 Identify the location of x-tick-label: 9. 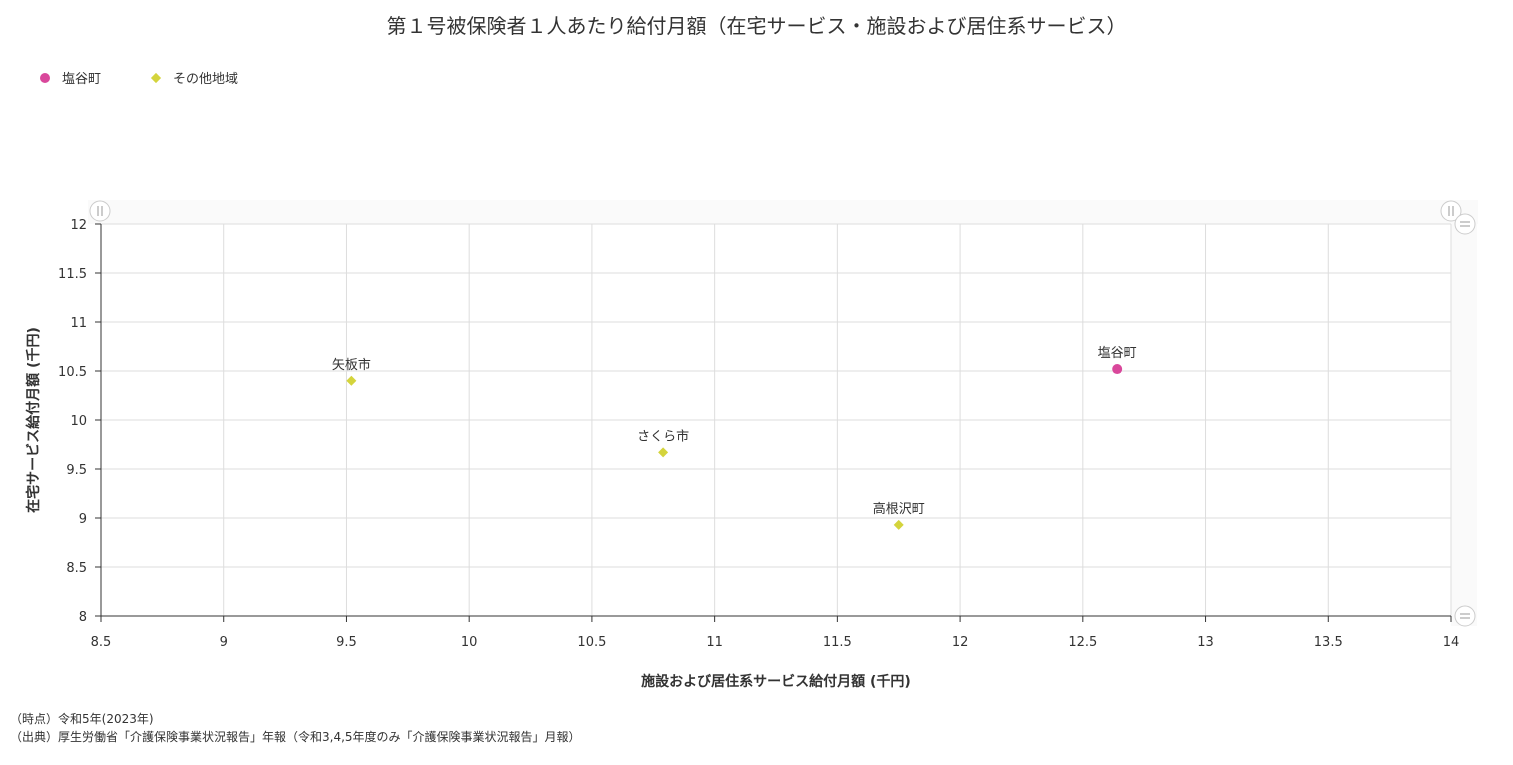
(224, 642).